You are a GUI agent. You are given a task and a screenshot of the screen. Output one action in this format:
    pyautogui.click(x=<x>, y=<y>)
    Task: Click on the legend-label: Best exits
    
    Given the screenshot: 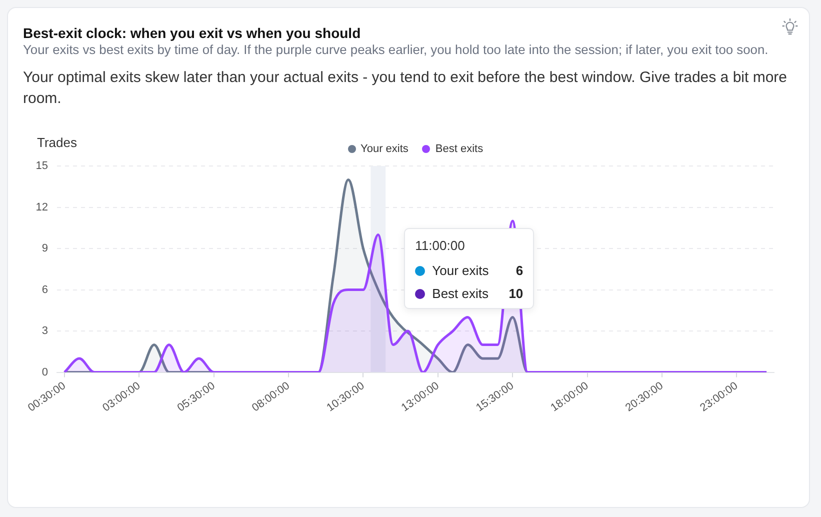 What is the action you would take?
    pyautogui.click(x=459, y=149)
    